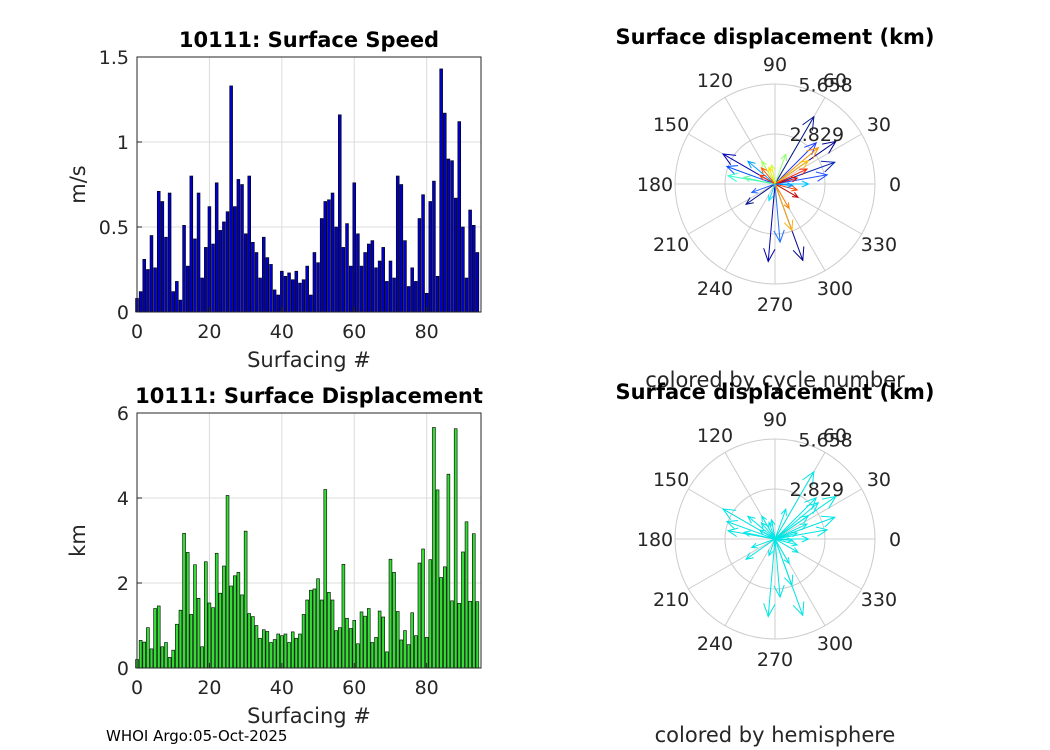 The image size is (1050, 750). I want to click on footer-credit: WHOI Argo:05-Oct-2025, so click(196, 736).